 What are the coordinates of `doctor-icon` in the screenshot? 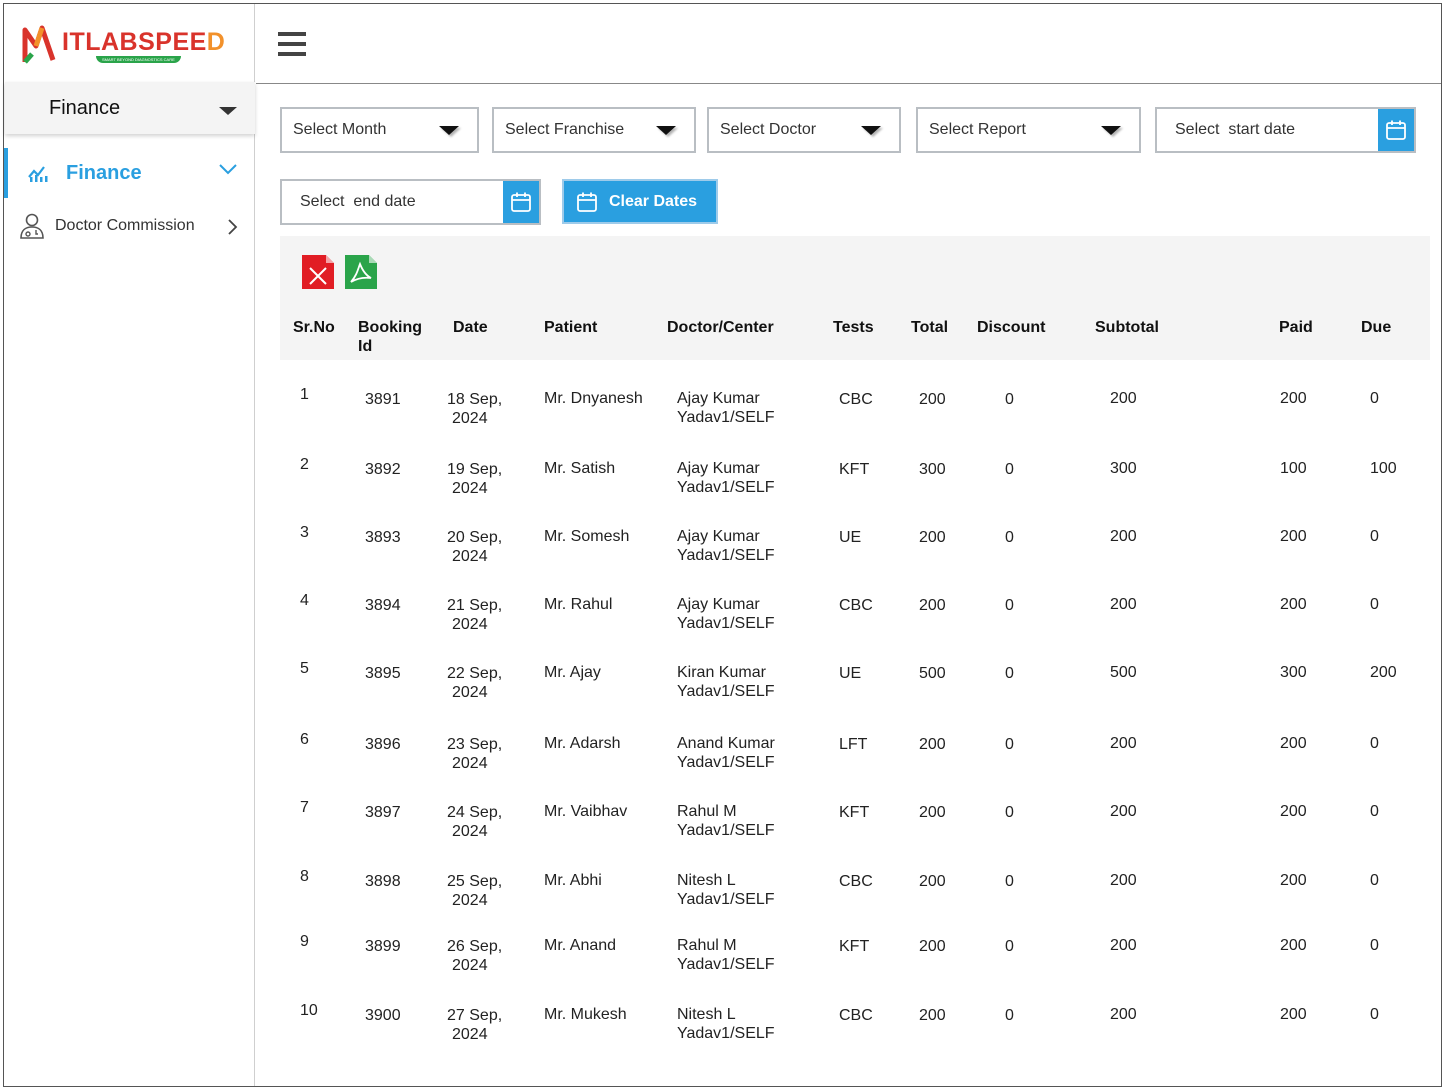 It's located at (32, 228).